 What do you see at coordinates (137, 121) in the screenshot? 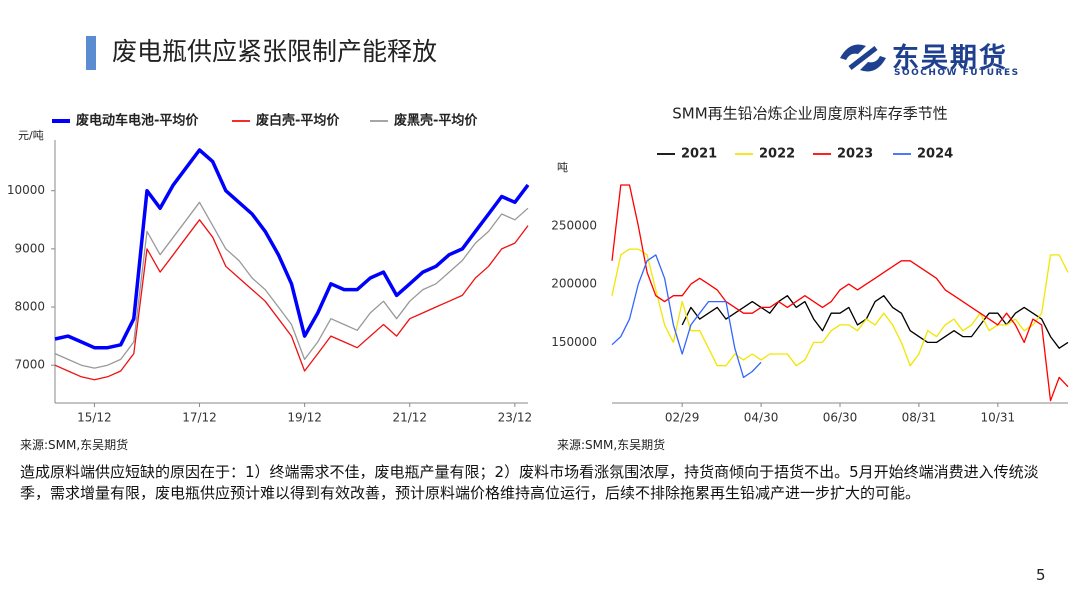
I see `legend-label: 废电动车电池-平均价` at bounding box center [137, 121].